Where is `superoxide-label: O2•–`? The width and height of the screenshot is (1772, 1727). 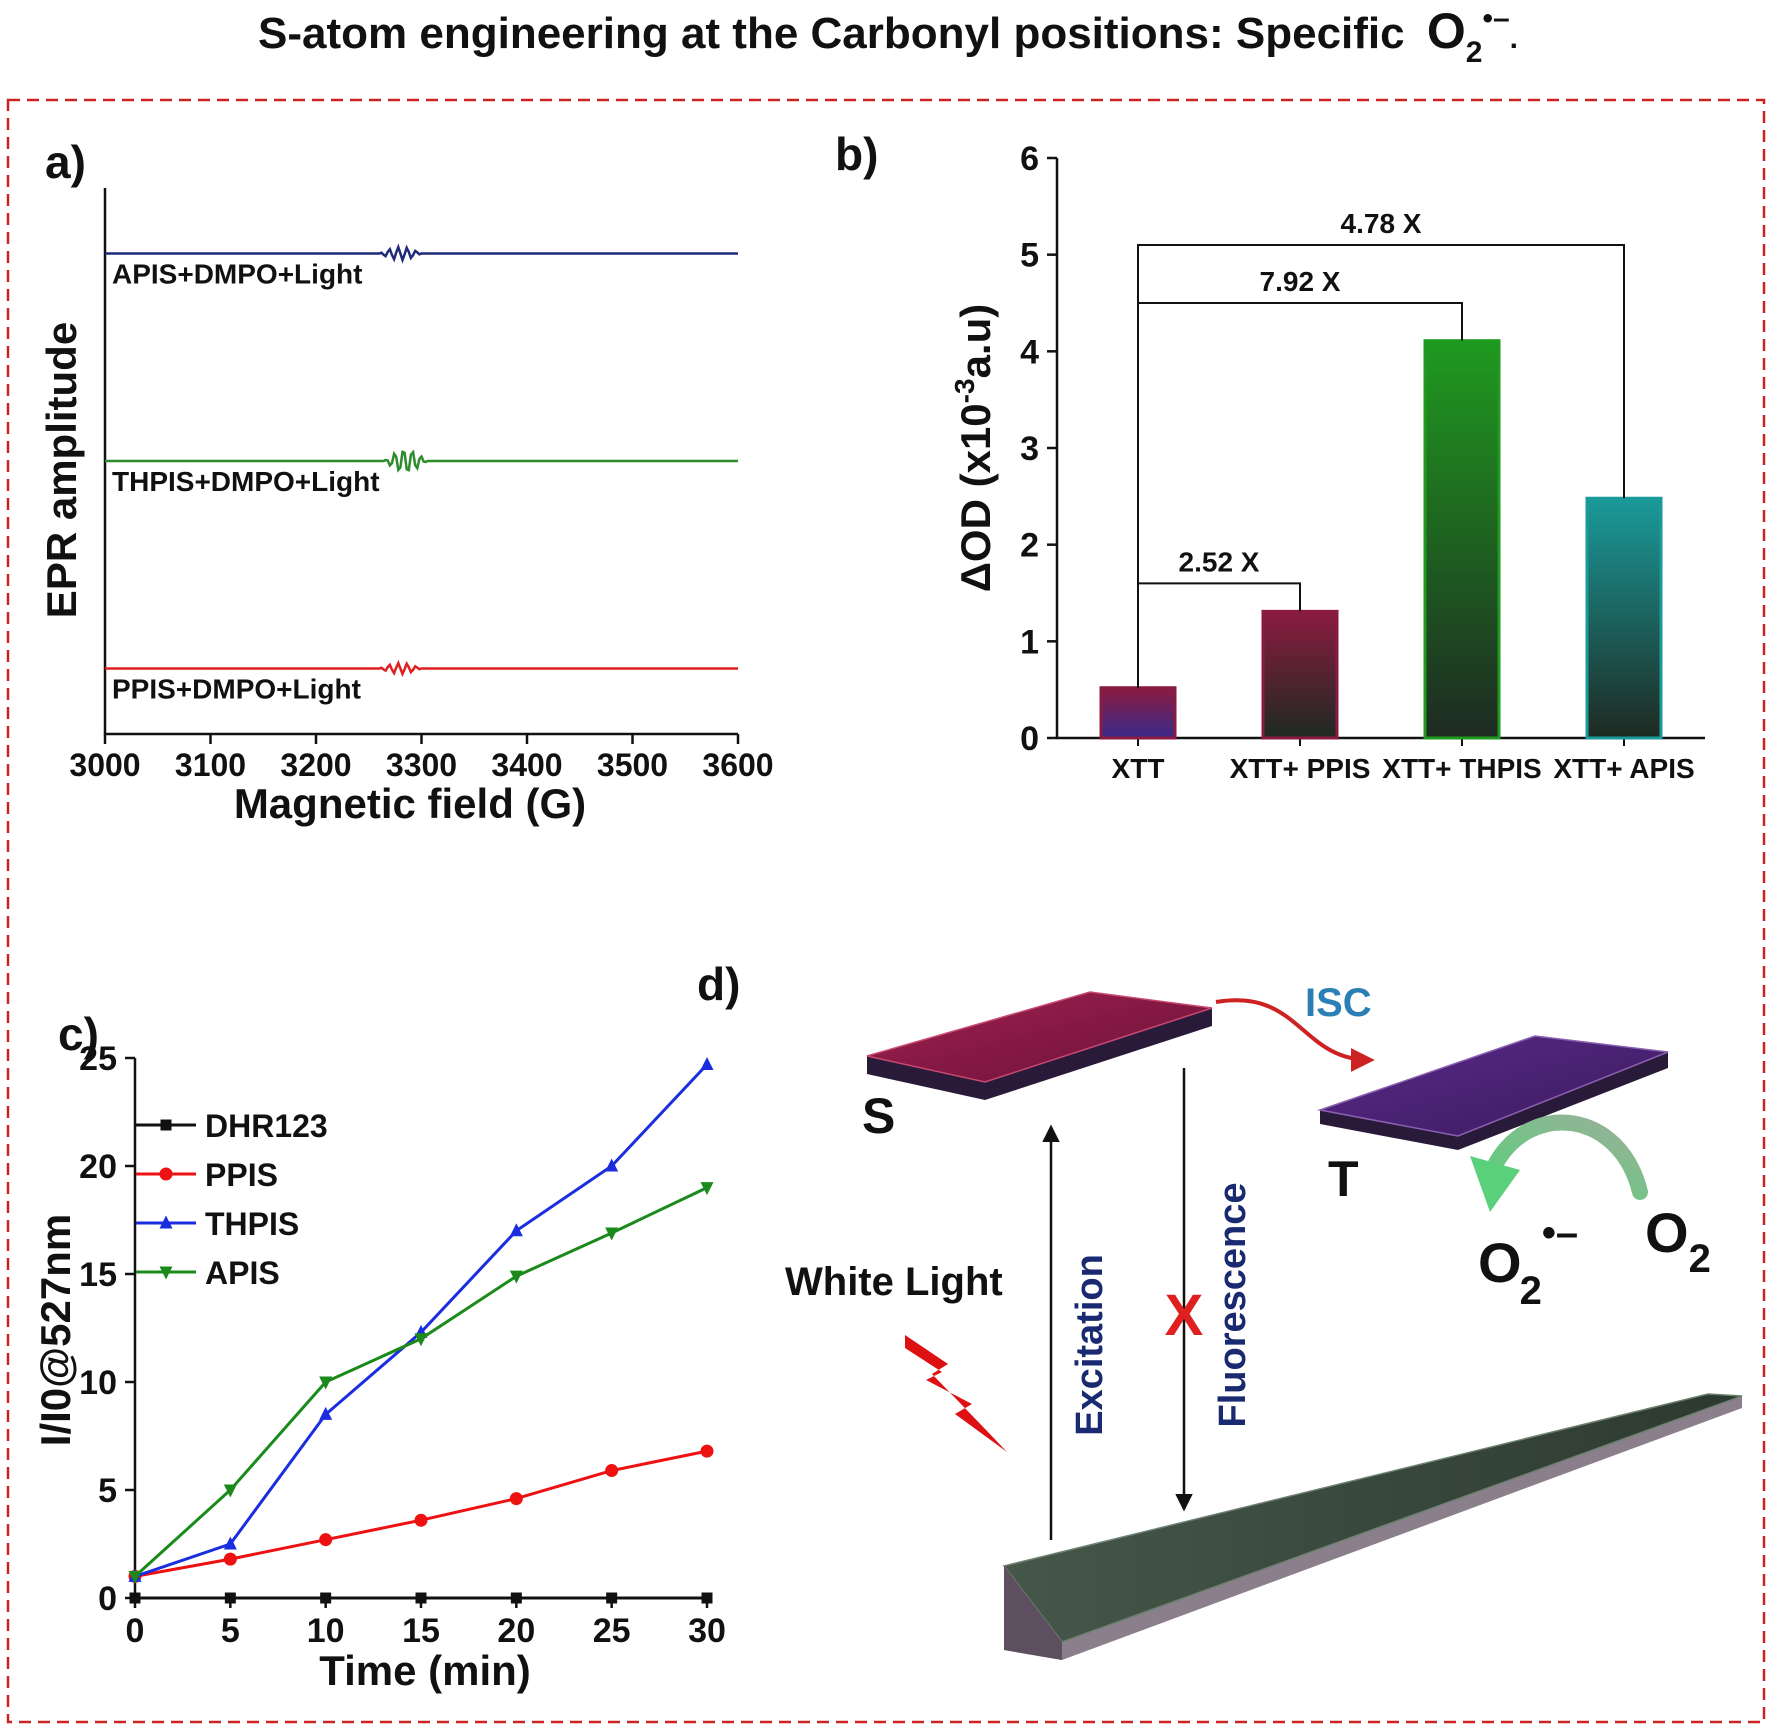 superoxide-label: O2•– is located at coordinates (1528, 1262).